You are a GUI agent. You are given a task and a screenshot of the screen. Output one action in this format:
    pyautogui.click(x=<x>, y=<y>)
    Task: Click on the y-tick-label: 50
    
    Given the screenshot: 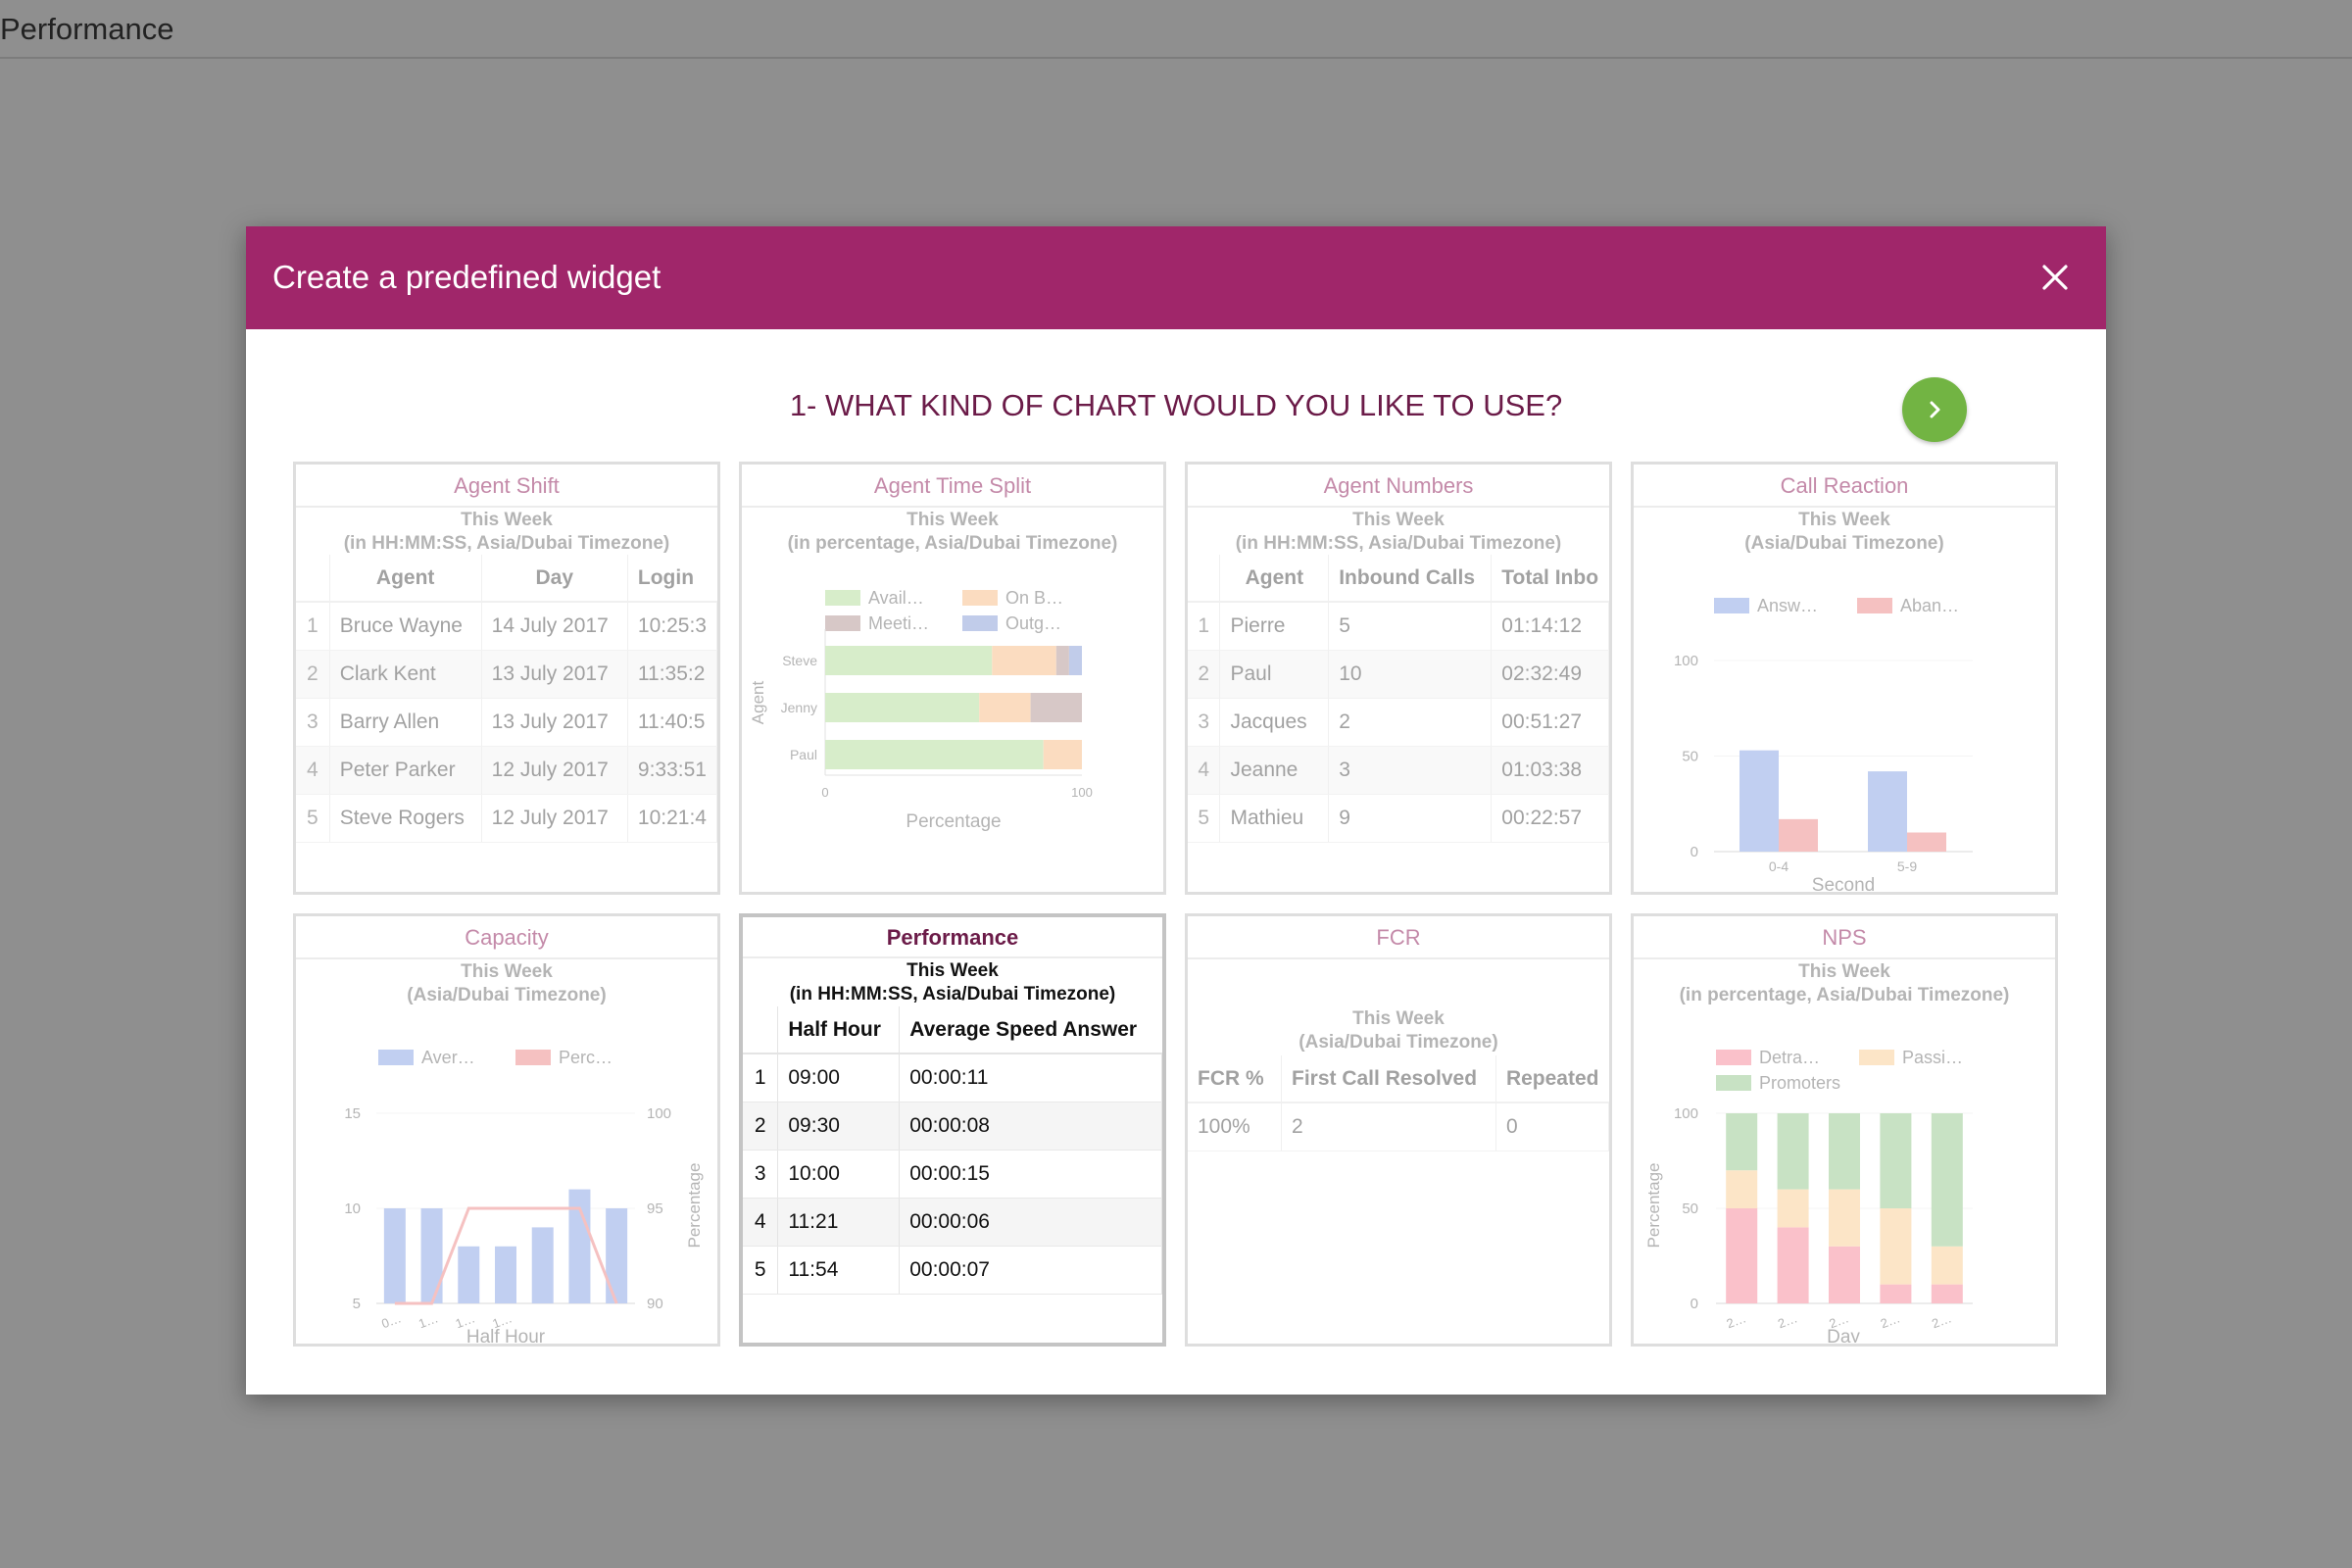 What is the action you would take?
    pyautogui.click(x=1690, y=1208)
    